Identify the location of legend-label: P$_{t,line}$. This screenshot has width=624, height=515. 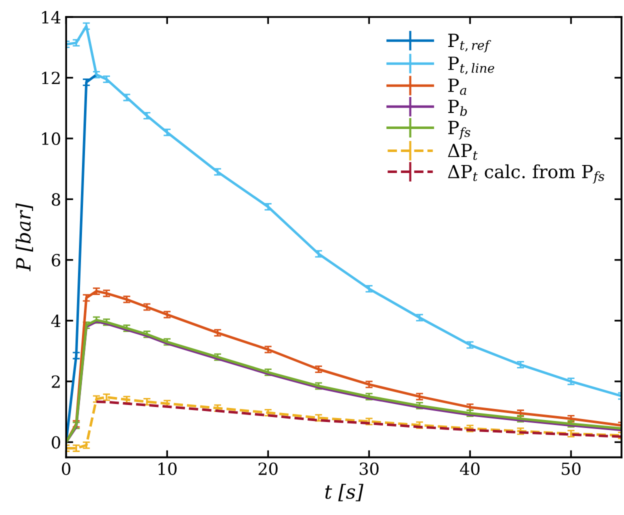
(471, 65).